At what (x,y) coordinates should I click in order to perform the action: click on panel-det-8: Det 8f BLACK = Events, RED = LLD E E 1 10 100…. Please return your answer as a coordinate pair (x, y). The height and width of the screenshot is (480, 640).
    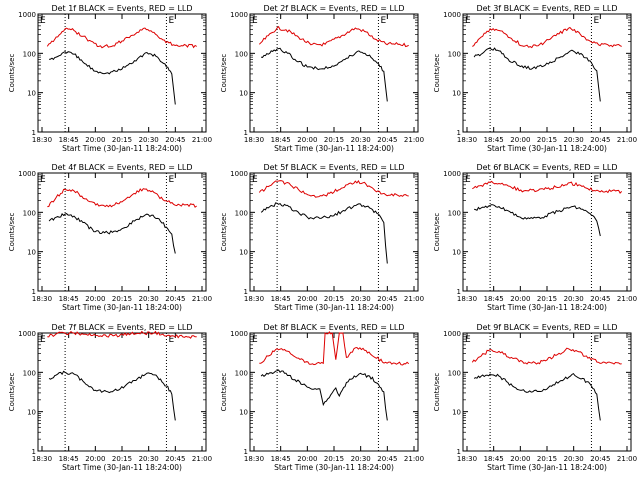
    Looking at the image, I should click on (322, 397).